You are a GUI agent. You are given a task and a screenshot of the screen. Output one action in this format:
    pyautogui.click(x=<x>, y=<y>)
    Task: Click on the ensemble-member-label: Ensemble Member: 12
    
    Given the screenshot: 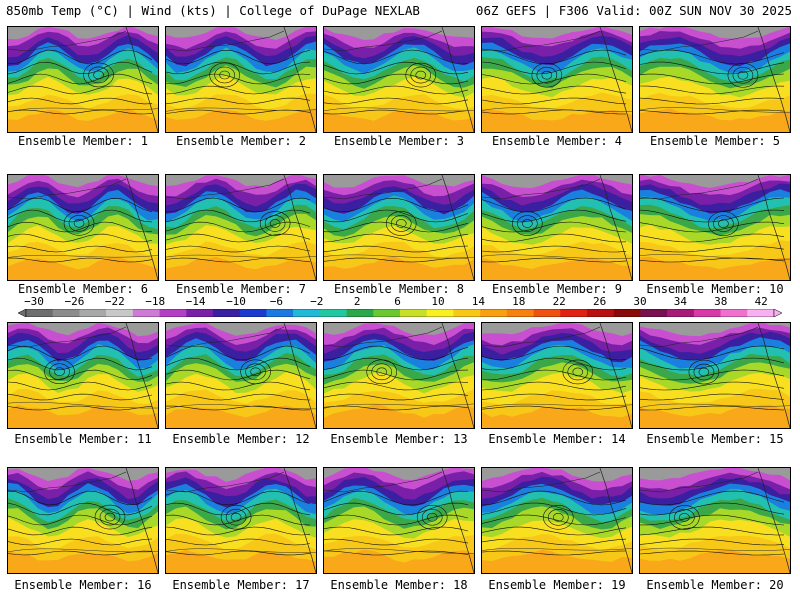 What is the action you would take?
    pyautogui.click(x=241, y=439)
    